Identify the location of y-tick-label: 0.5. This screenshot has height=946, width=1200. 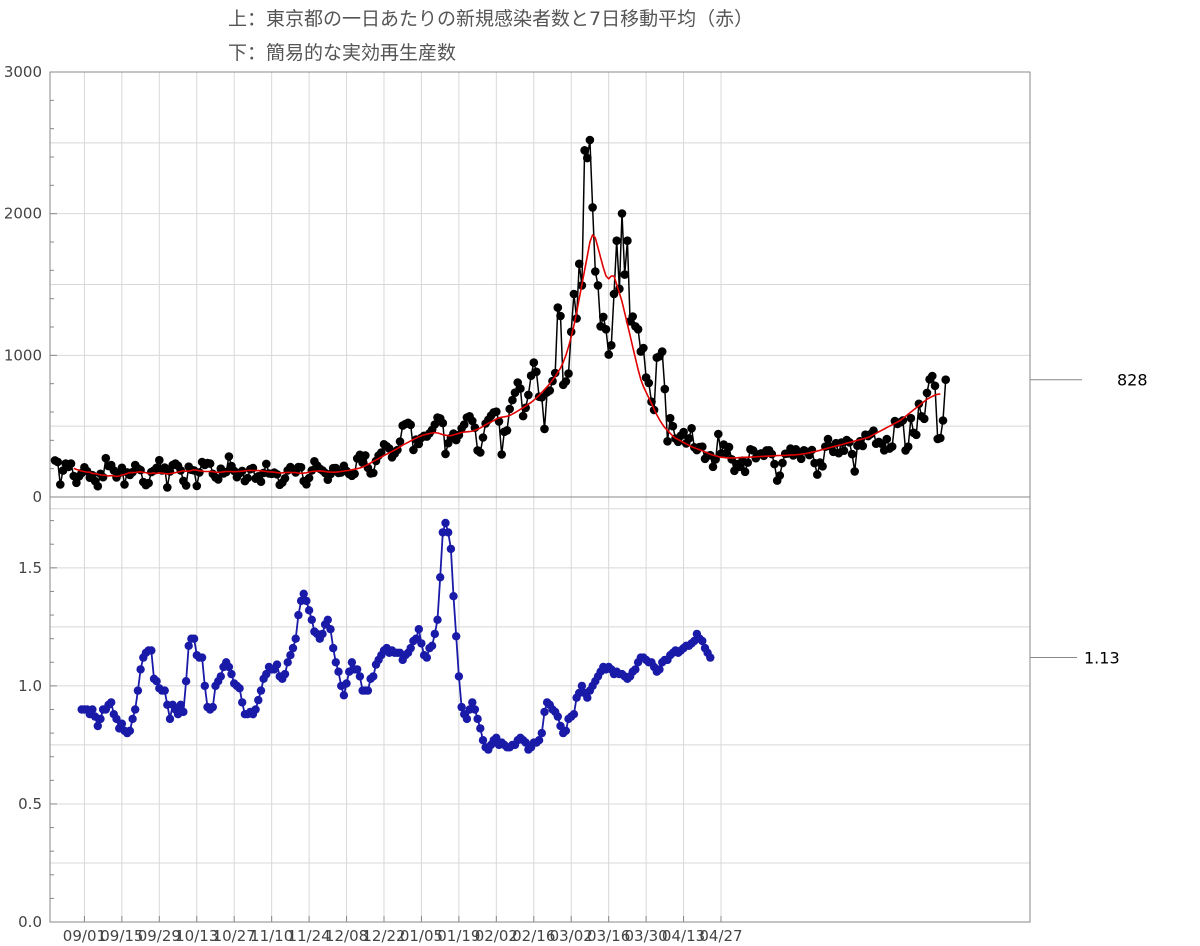
(30, 804).